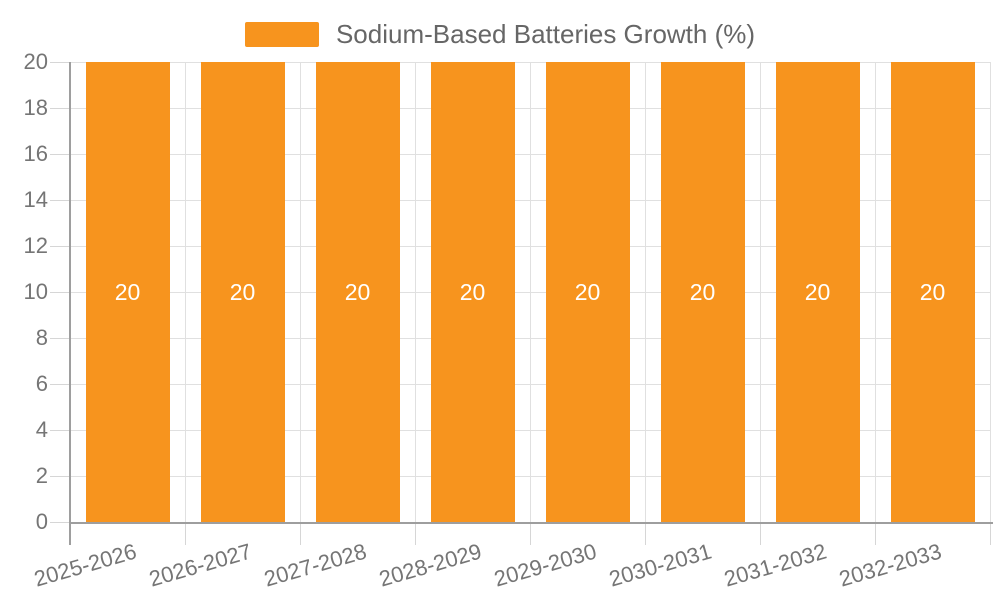 The width and height of the screenshot is (1000, 600). I want to click on y-axis-label: 18, so click(35, 107).